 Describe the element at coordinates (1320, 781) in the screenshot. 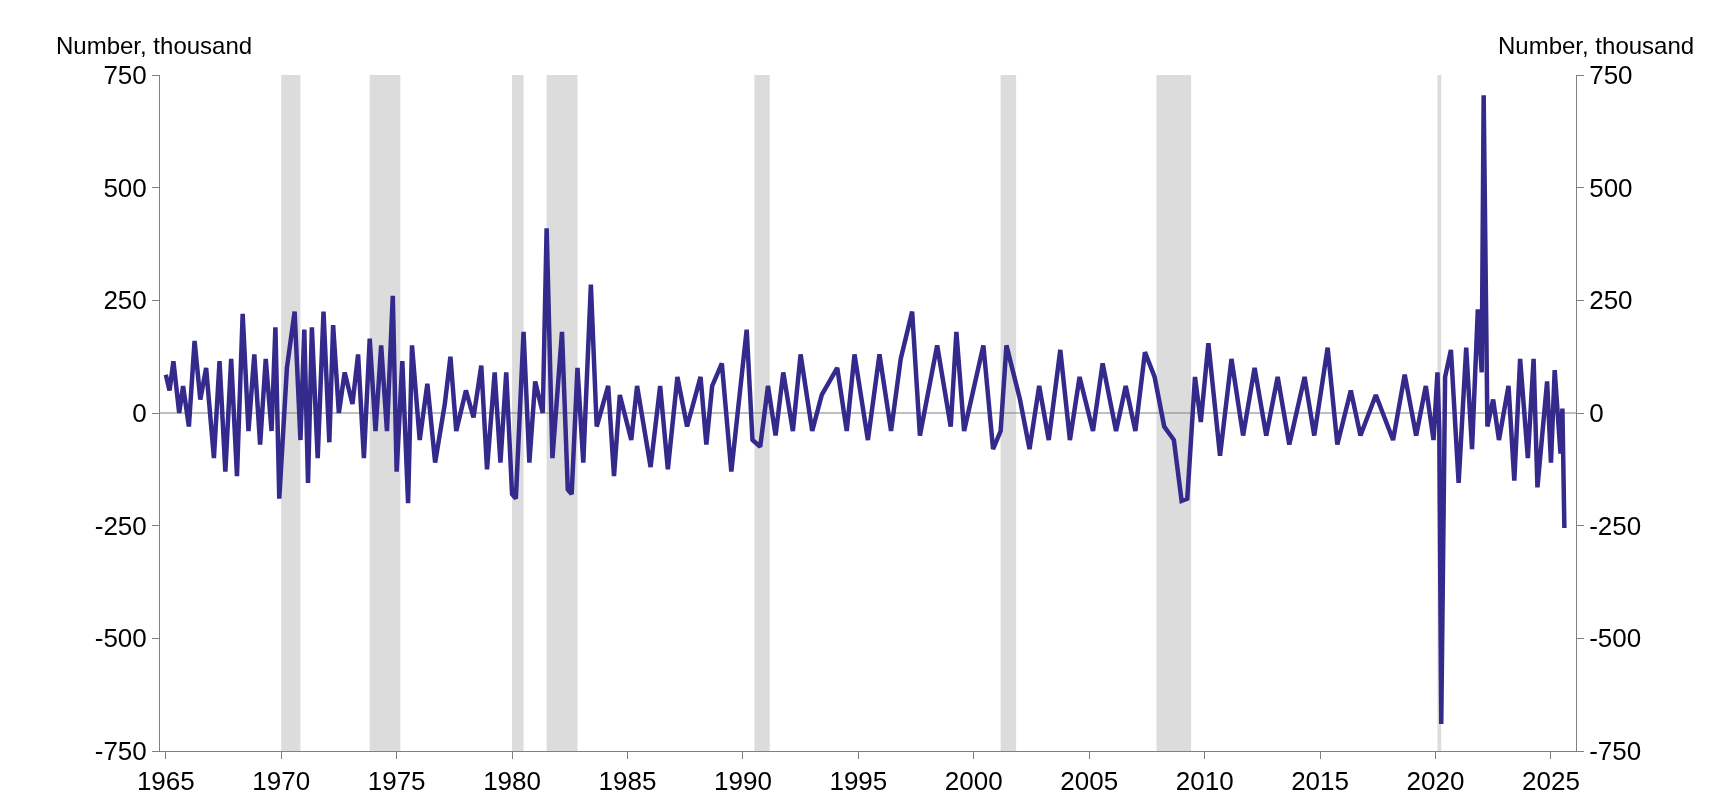

I see `x-tick-label: 2015` at that location.